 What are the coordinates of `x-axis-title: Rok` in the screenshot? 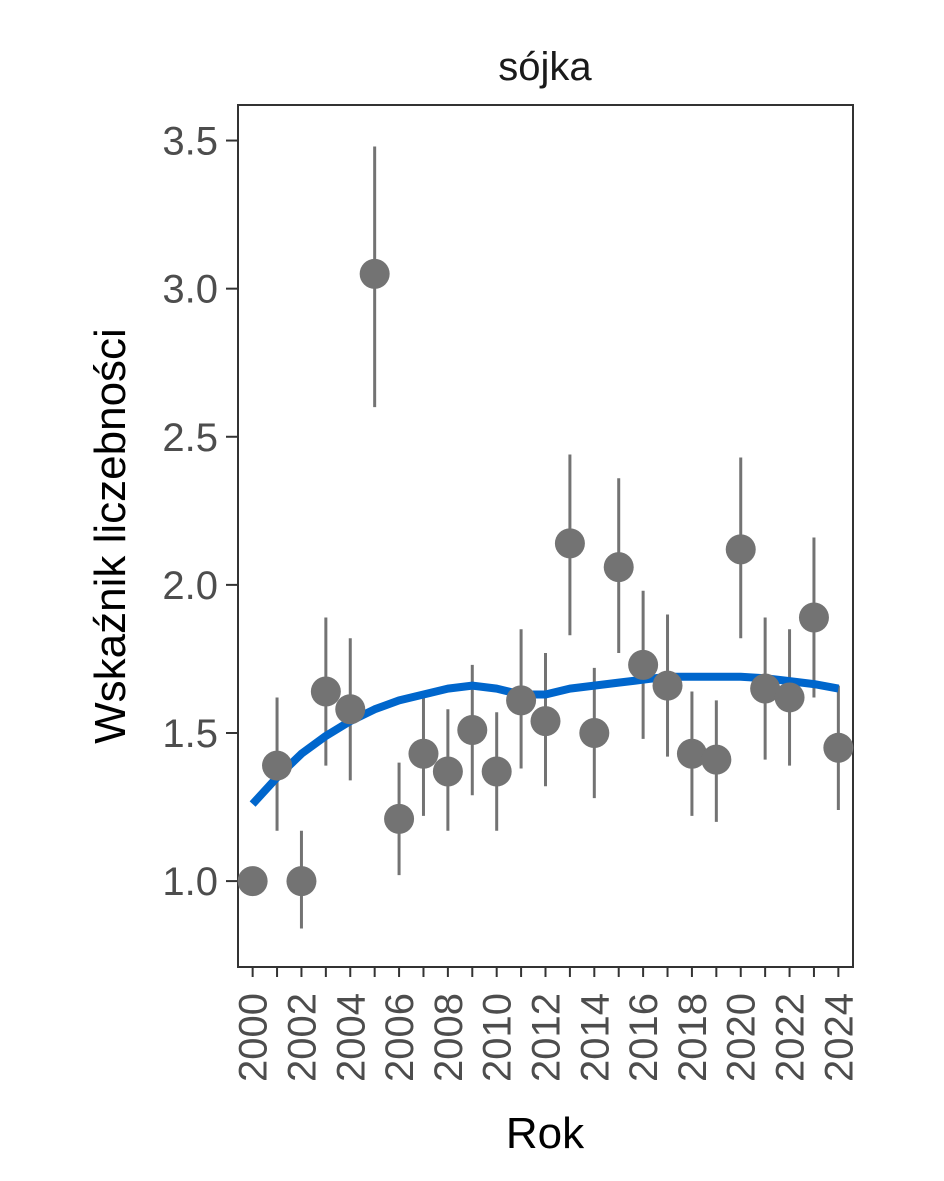 It's located at (545, 1133).